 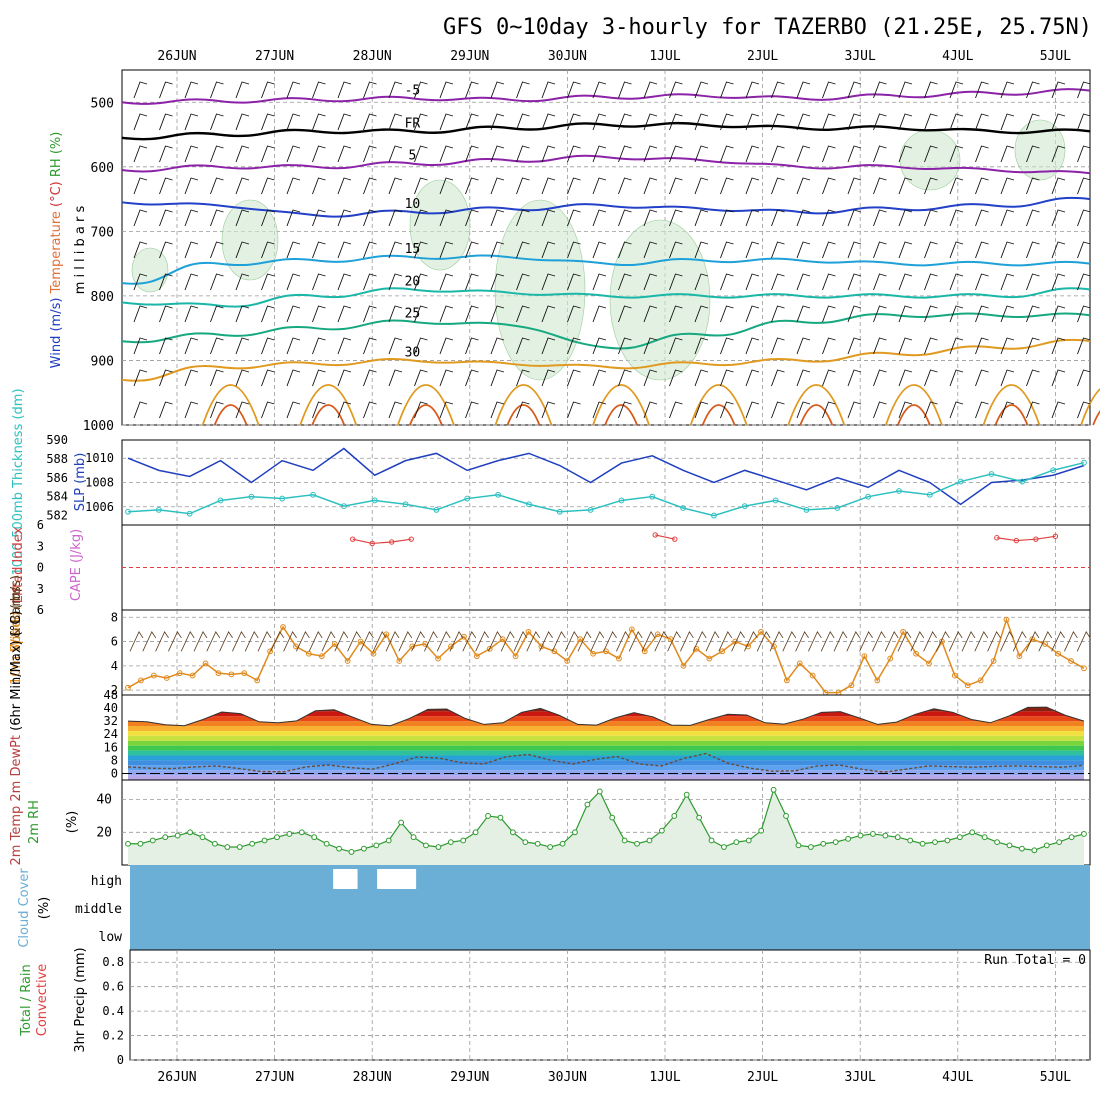 I want to click on ylabel-part: & Barbs, so click(x=16, y=612).